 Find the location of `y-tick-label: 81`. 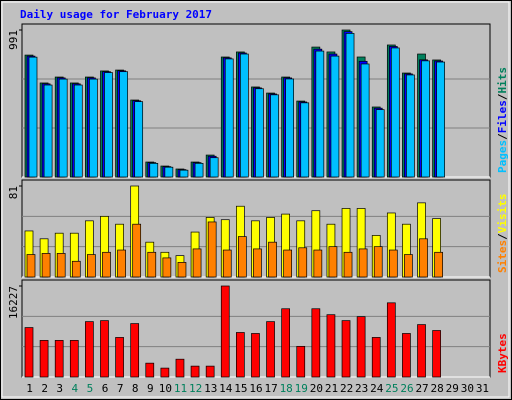

y-tick-label: 81 is located at coordinates (13, 192).